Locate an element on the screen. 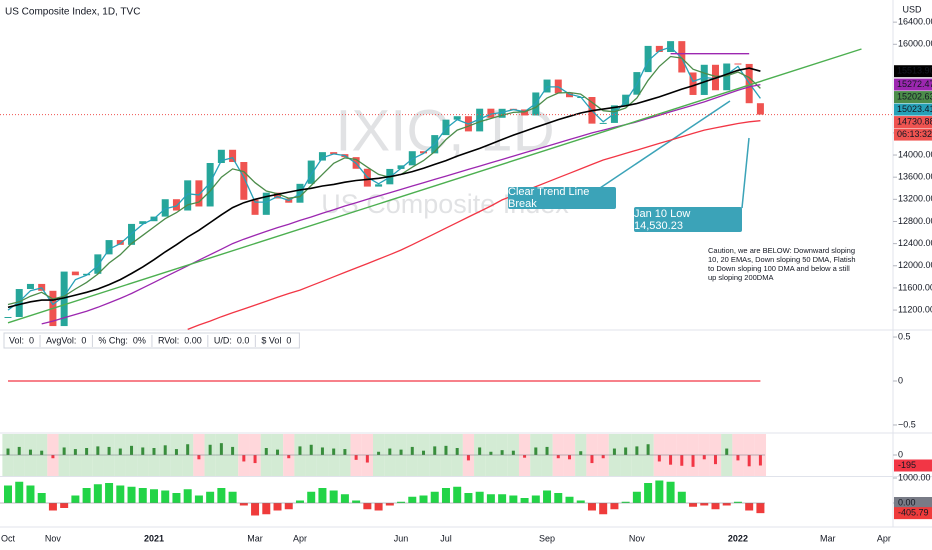 This screenshot has height=550, width=932. value-tag is located at coordinates (913, 513).